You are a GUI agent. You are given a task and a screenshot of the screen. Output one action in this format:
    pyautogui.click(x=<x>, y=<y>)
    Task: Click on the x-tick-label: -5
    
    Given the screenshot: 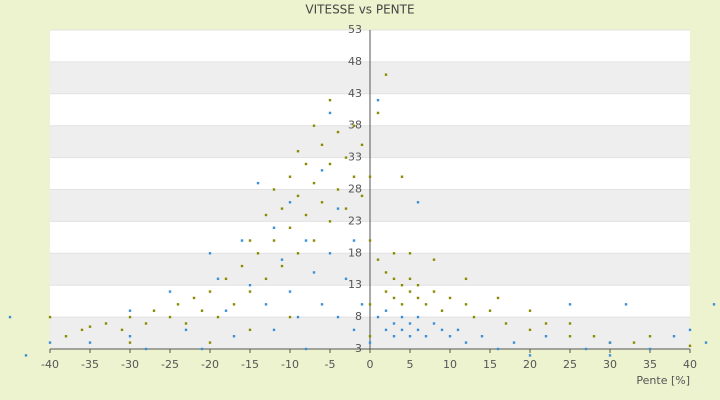 What is the action you would take?
    pyautogui.click(x=330, y=364)
    